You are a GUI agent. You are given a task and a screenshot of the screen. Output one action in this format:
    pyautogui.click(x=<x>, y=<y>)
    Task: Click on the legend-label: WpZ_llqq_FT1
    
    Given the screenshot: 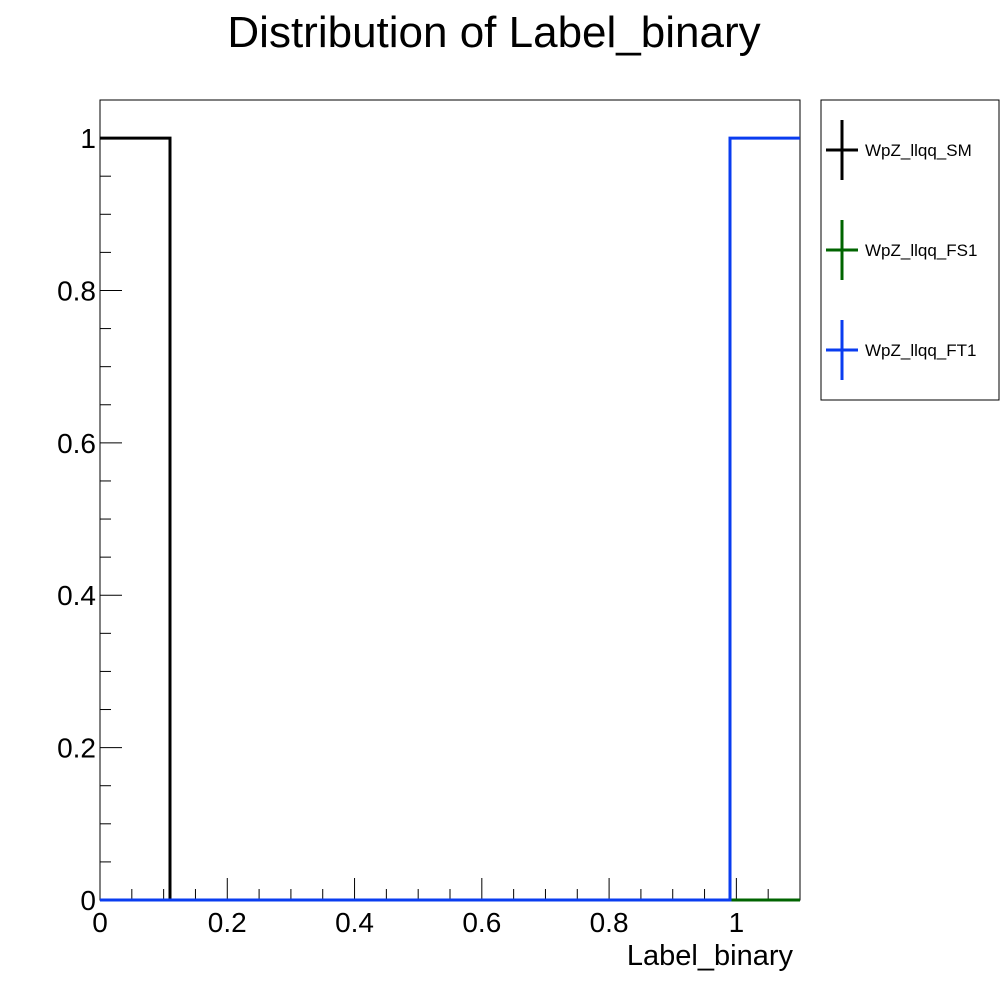 What is the action you would take?
    pyautogui.click(x=920, y=350)
    